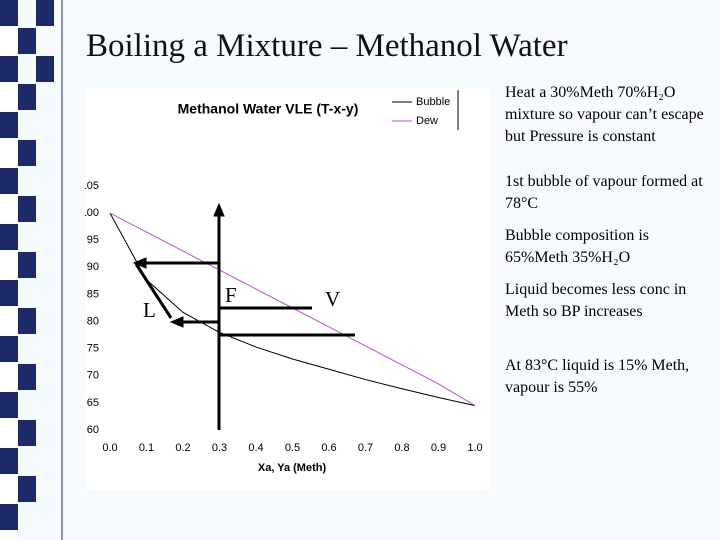 The width and height of the screenshot is (720, 540). Describe the element at coordinates (433, 102) in the screenshot. I see `legend-label: Bubble` at that location.